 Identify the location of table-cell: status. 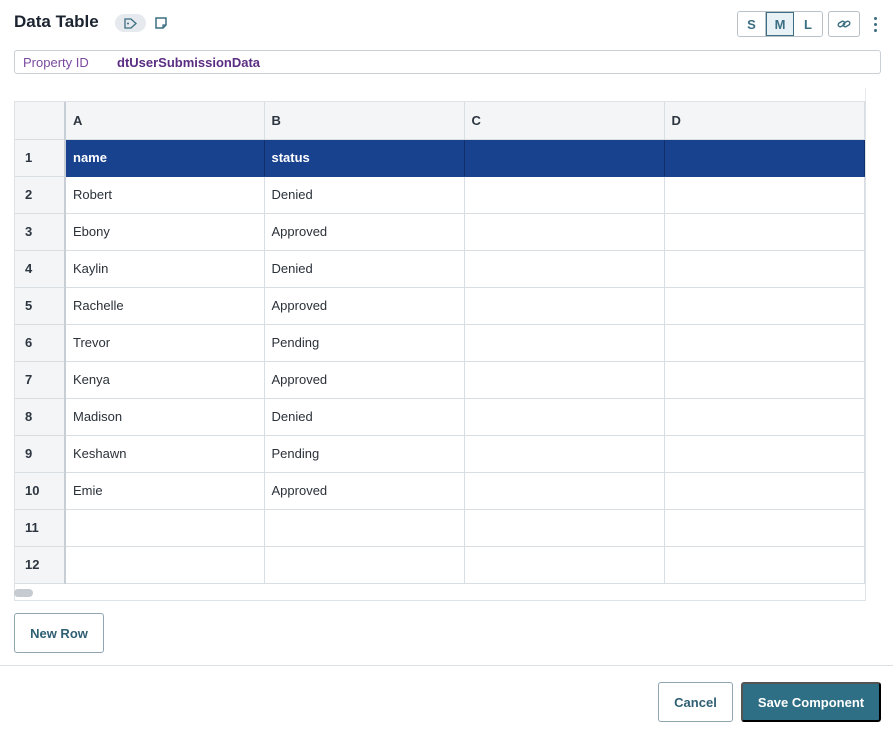
(364, 158).